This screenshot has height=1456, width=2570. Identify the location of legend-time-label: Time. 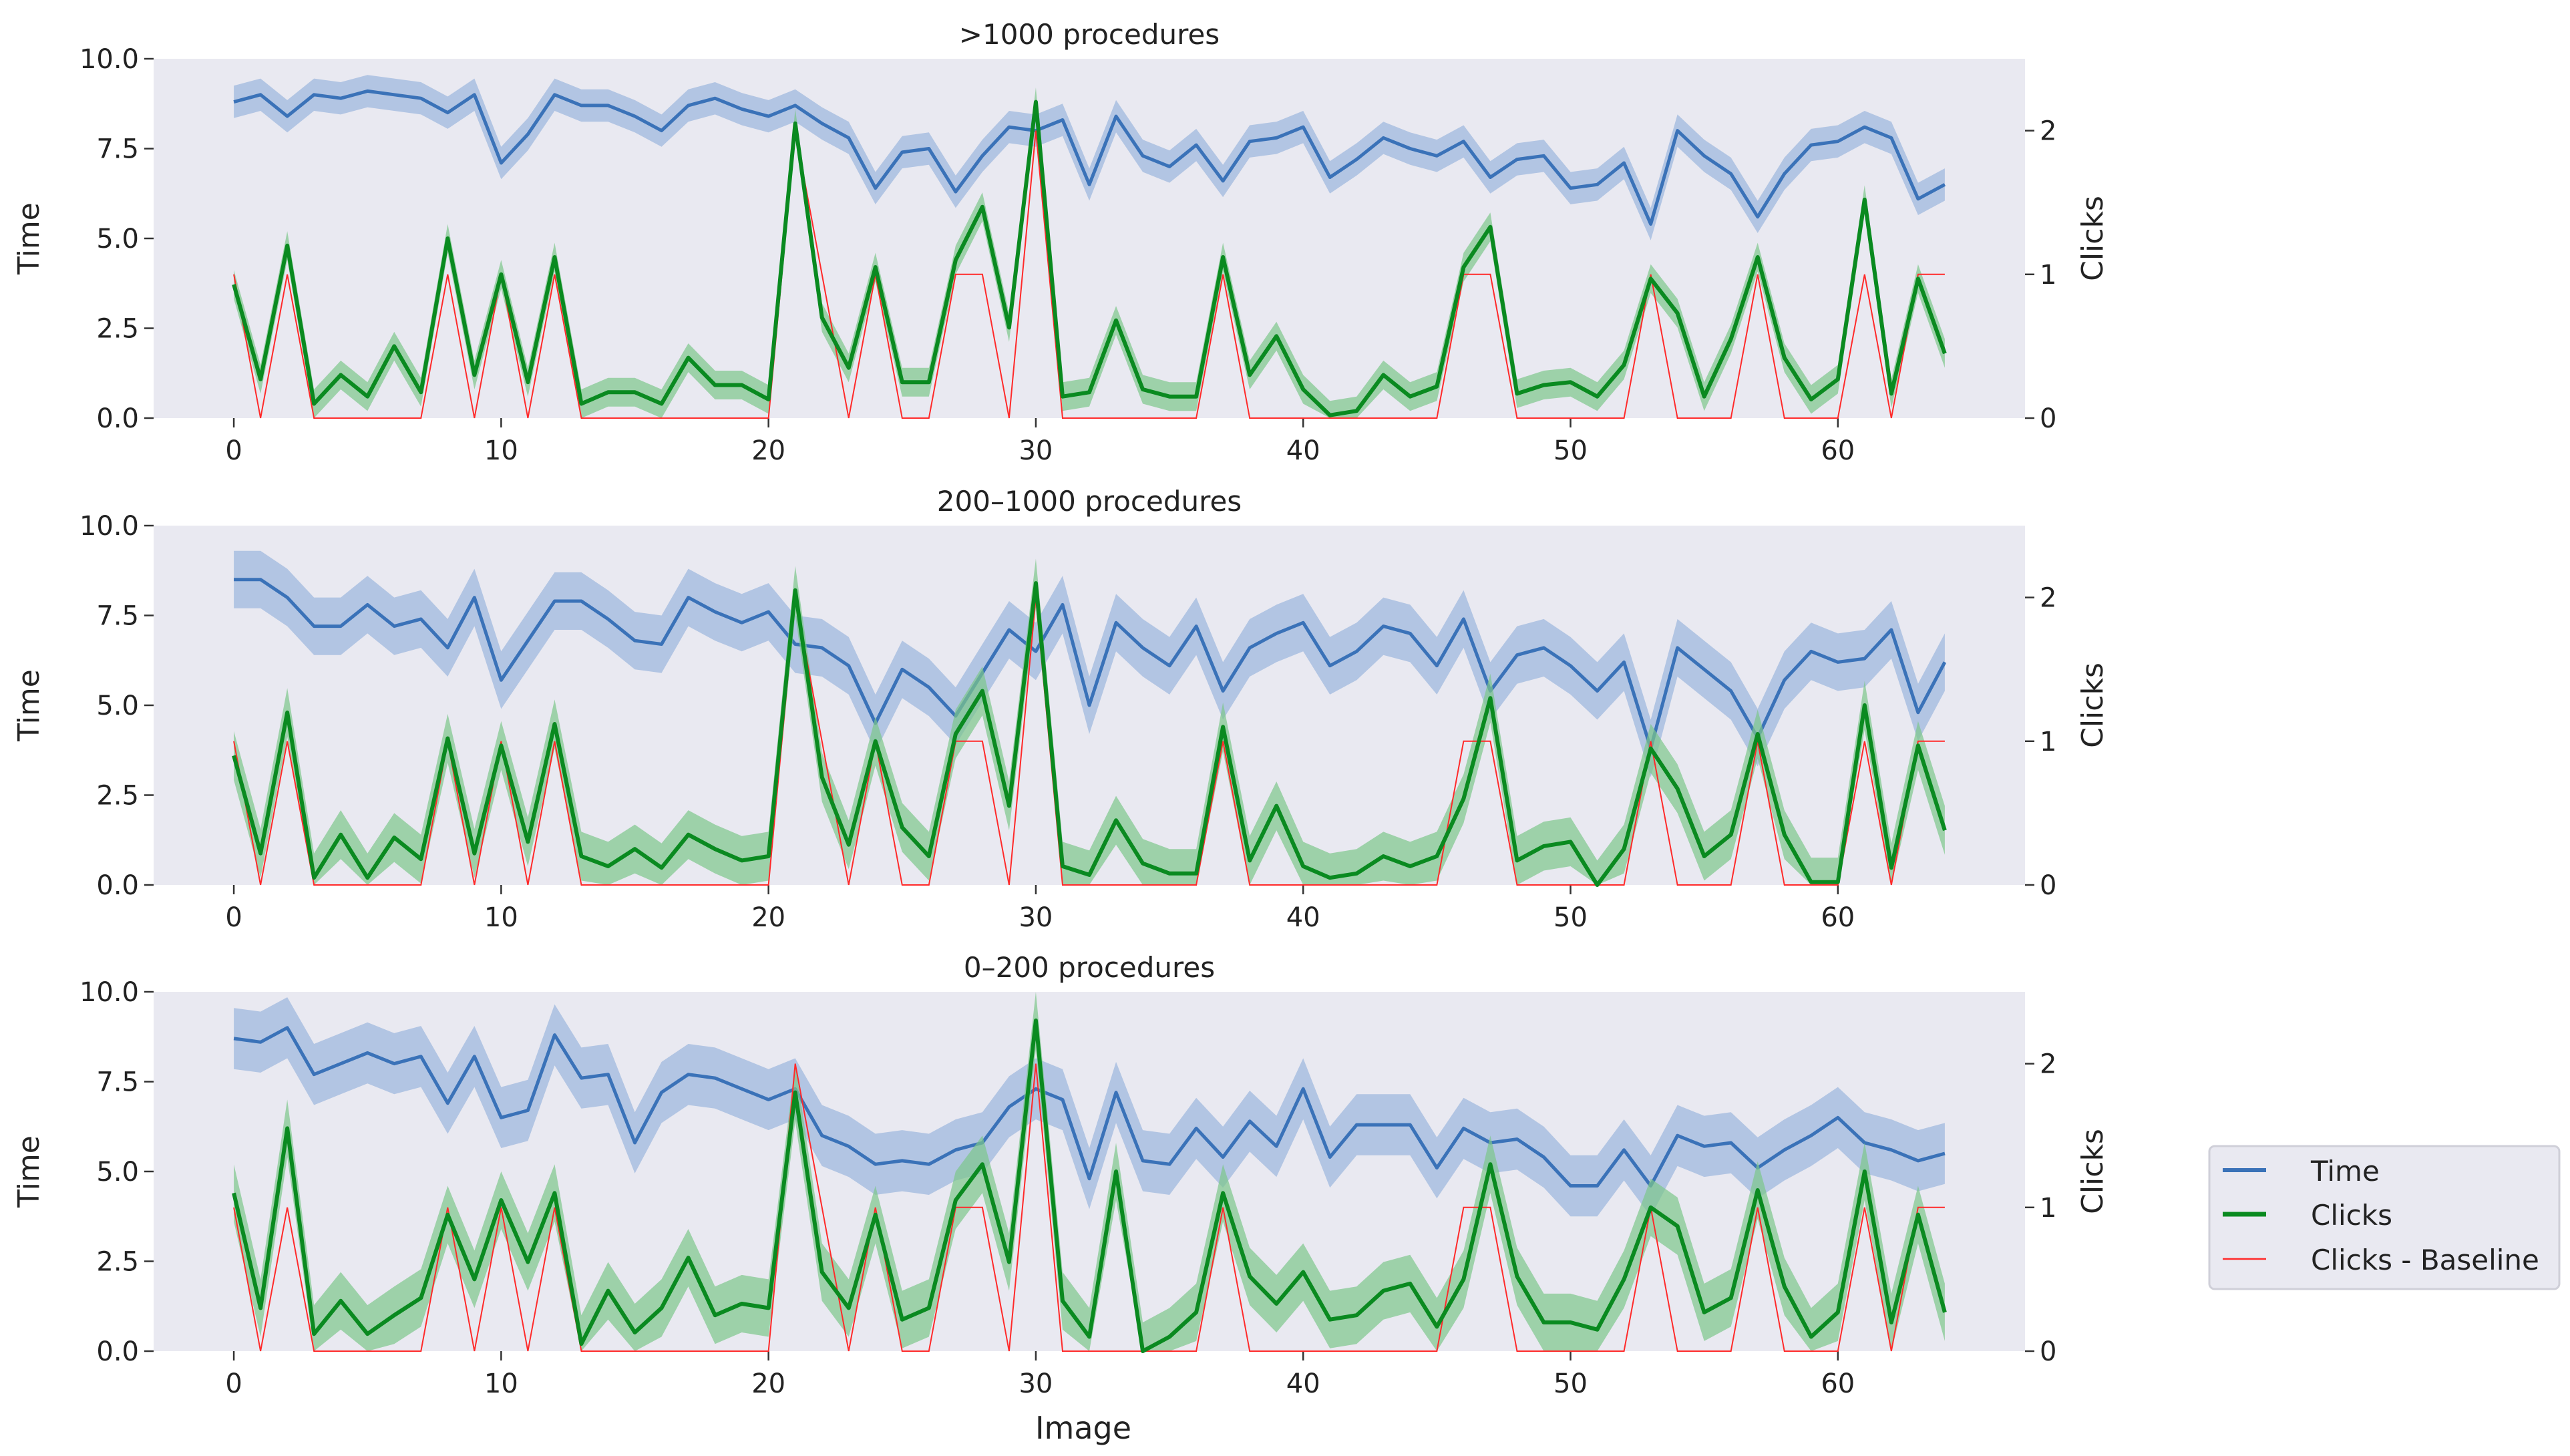
(2345, 1171).